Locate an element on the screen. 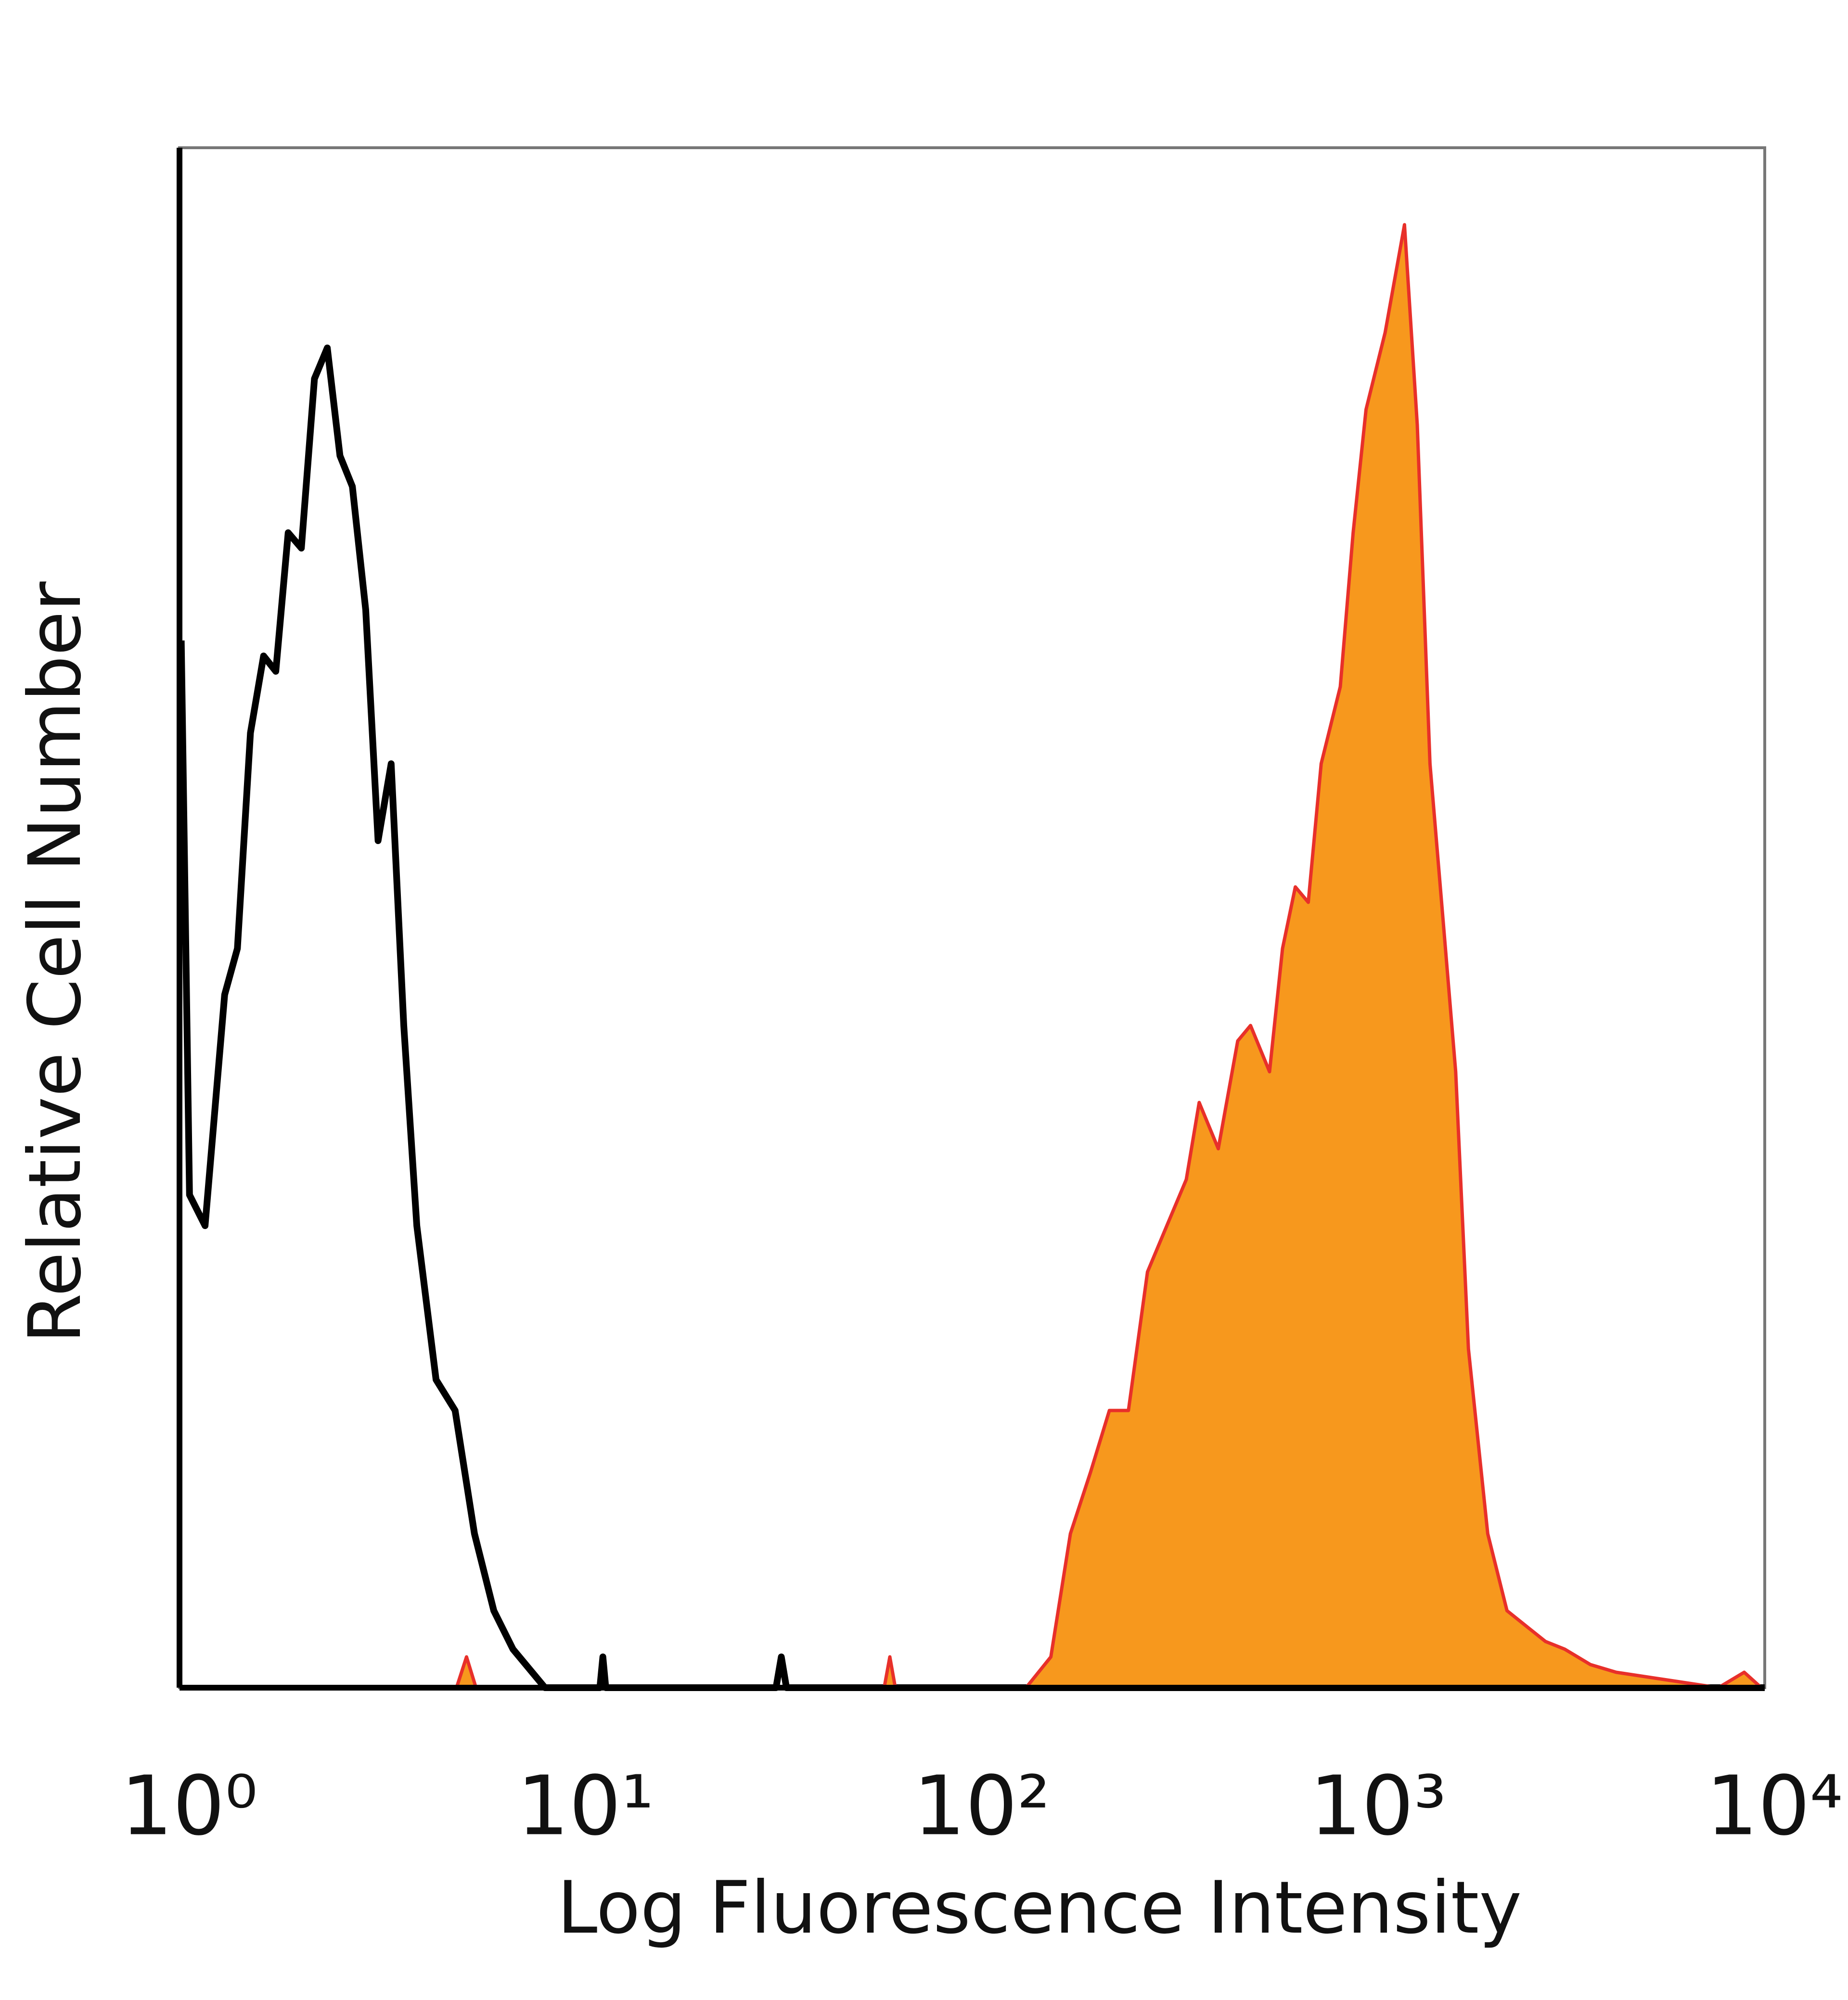 Image resolution: width=1848 pixels, height=2000 pixels. x-axis-label: Log Fluorescence Intensity is located at coordinates (1039, 1908).